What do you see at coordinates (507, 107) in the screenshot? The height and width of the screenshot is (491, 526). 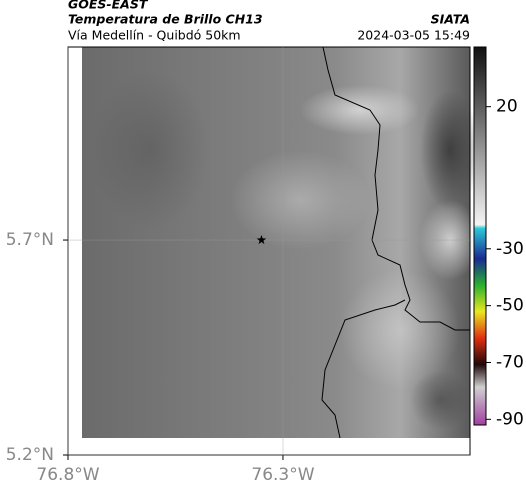 I see `colorbar-tick-label: 20` at bounding box center [507, 107].